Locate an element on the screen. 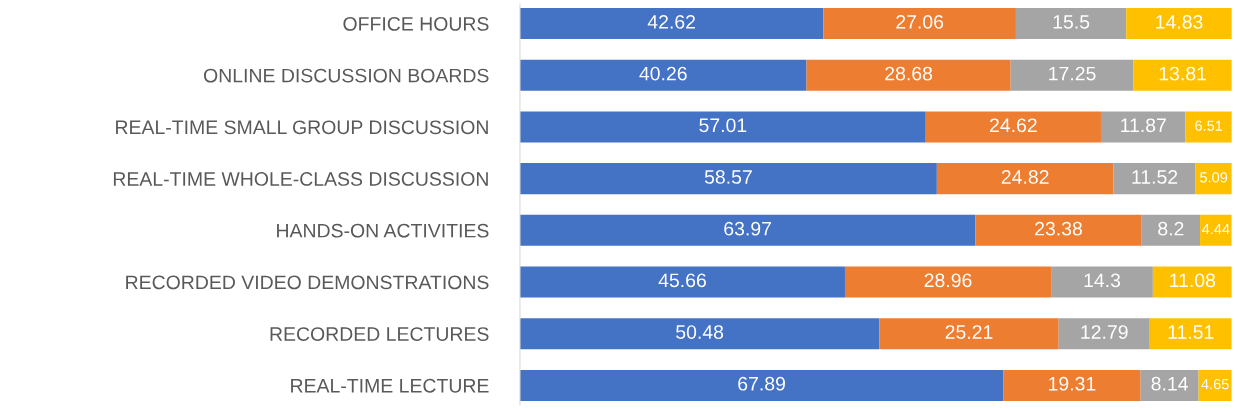 This screenshot has height=411, width=1238. y-tick-label: RECORDED VIDEO DEMONSTRATIONS is located at coordinates (307, 282).